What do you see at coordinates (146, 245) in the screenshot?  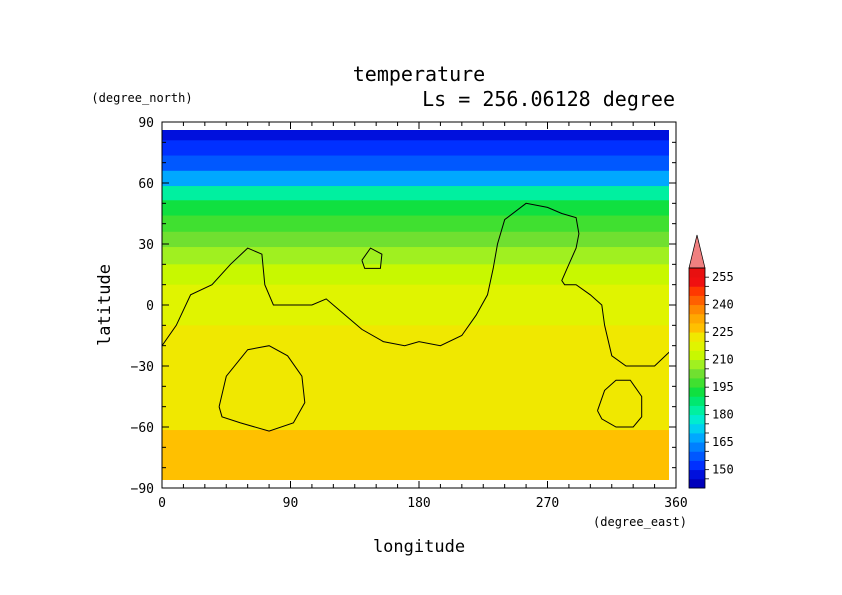 I see `y-tick-label: 30` at bounding box center [146, 245].